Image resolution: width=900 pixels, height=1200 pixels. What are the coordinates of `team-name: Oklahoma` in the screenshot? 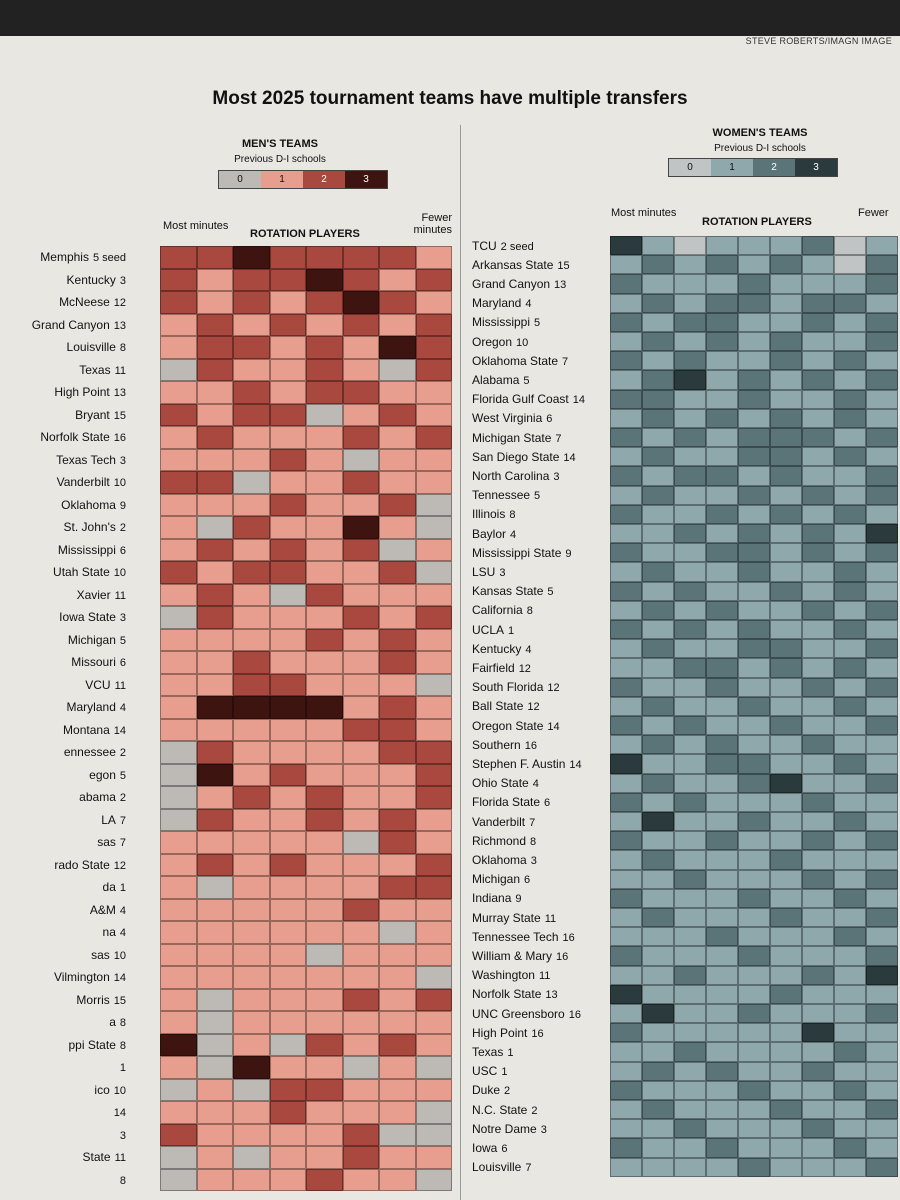 It's located at (88, 504).